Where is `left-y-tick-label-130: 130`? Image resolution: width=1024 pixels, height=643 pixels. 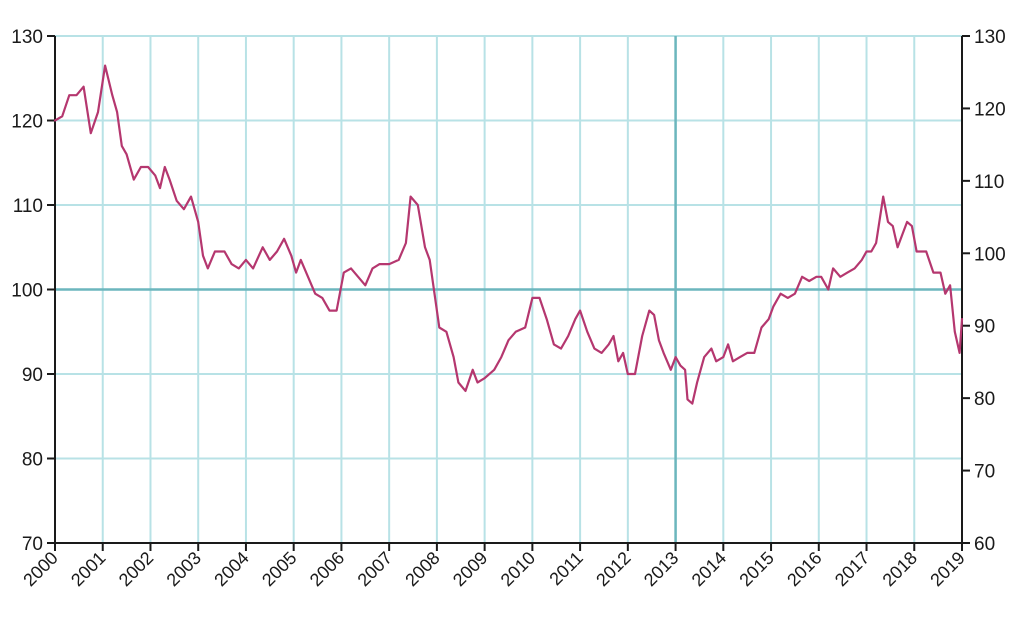
left-y-tick-label-130: 130 is located at coordinates (27, 37).